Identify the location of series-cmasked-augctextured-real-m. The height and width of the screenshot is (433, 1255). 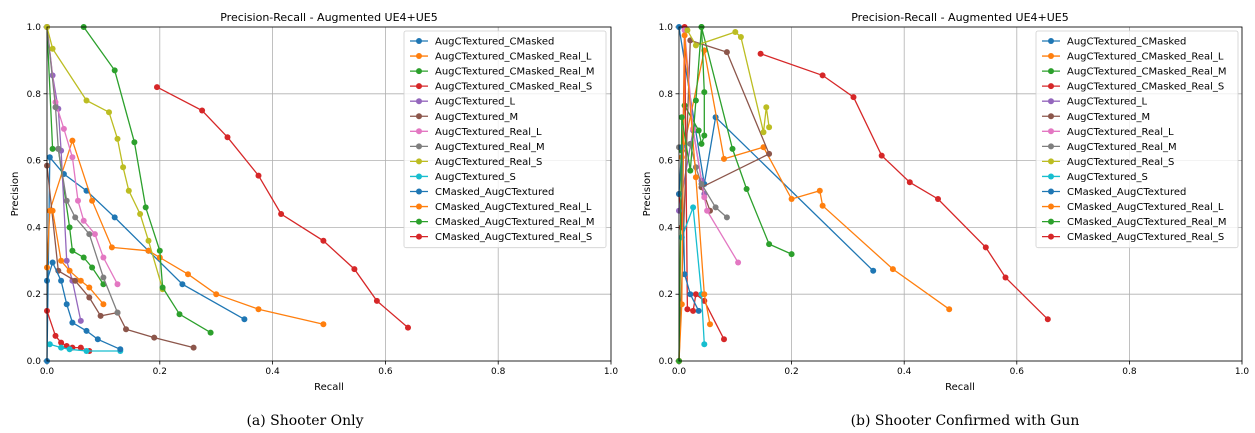
(147, 180).